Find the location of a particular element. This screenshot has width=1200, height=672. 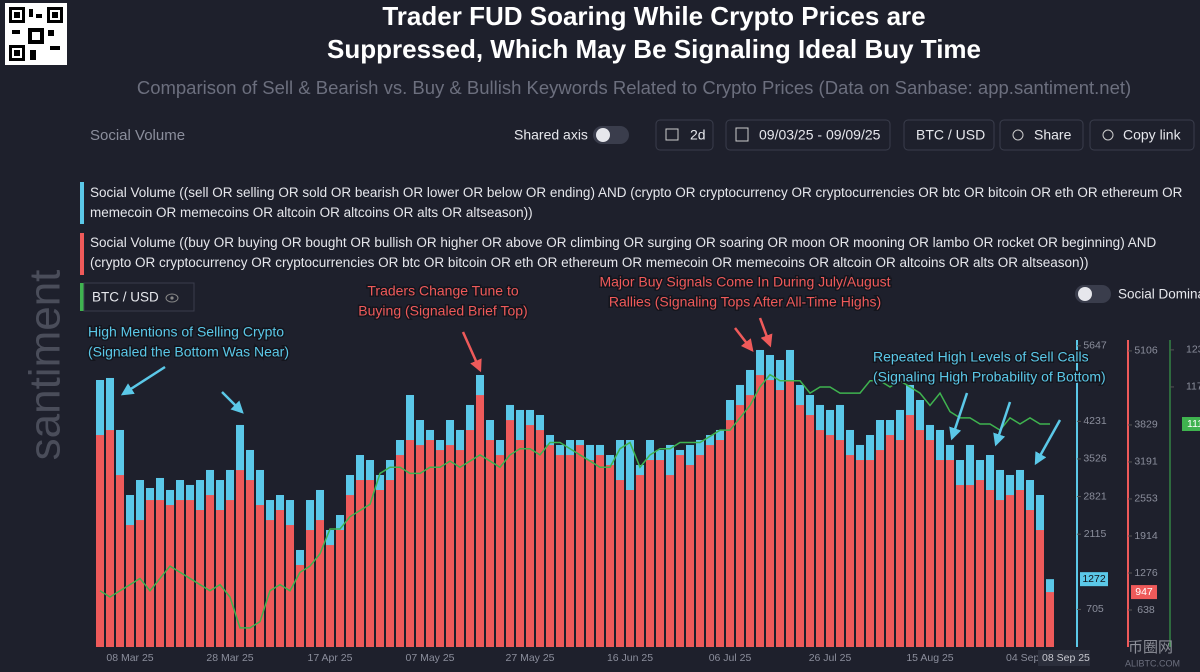

y-tick-label: 5106 is located at coordinates (1146, 351).